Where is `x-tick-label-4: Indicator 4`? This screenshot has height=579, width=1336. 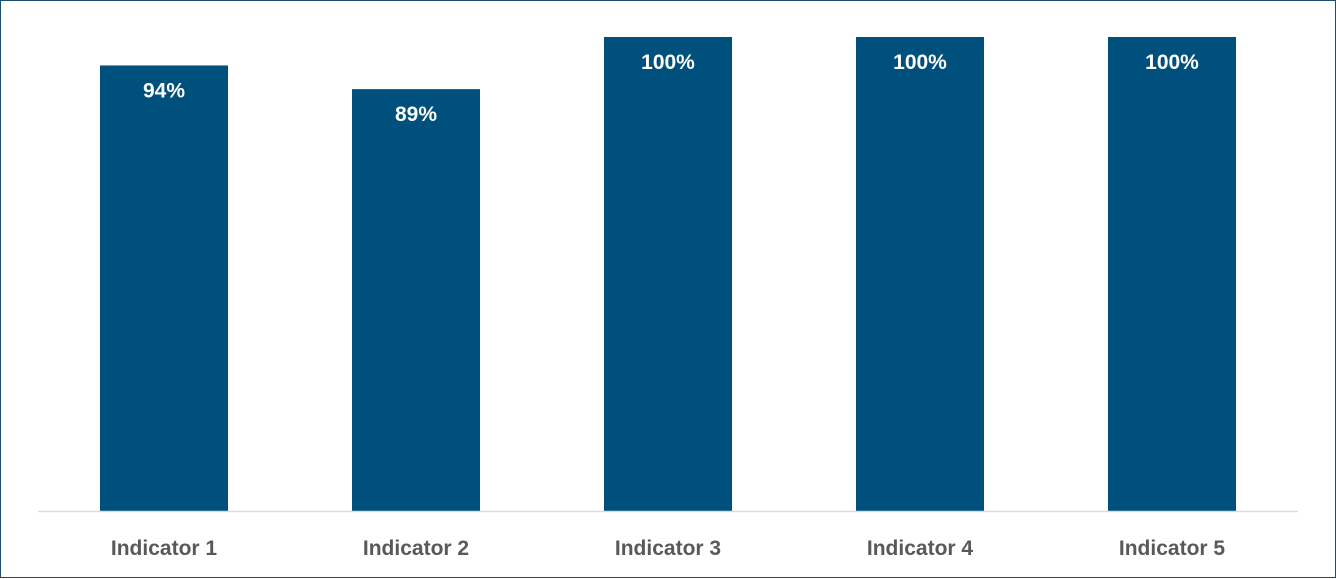 x-tick-label-4: Indicator 4 is located at coordinates (920, 548).